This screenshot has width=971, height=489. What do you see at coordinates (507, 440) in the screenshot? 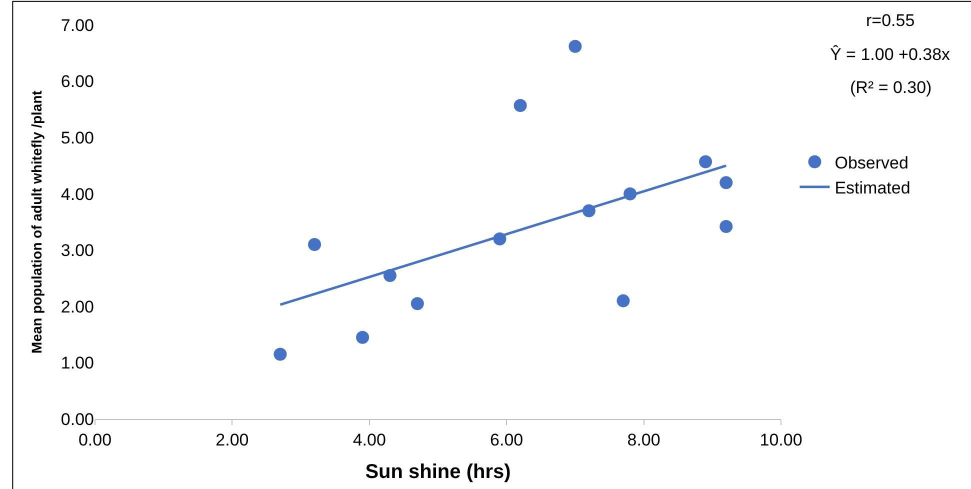
I see `x-tick-label: 6.00` at bounding box center [507, 440].